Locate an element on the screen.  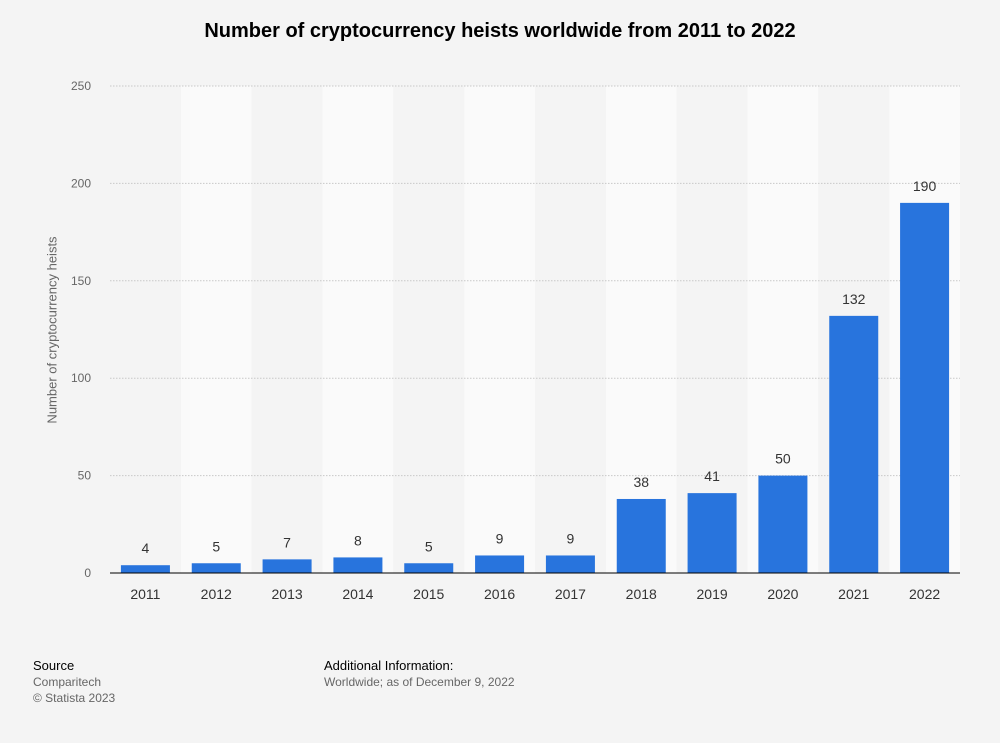
source-heading: Source is located at coordinates (54, 665).